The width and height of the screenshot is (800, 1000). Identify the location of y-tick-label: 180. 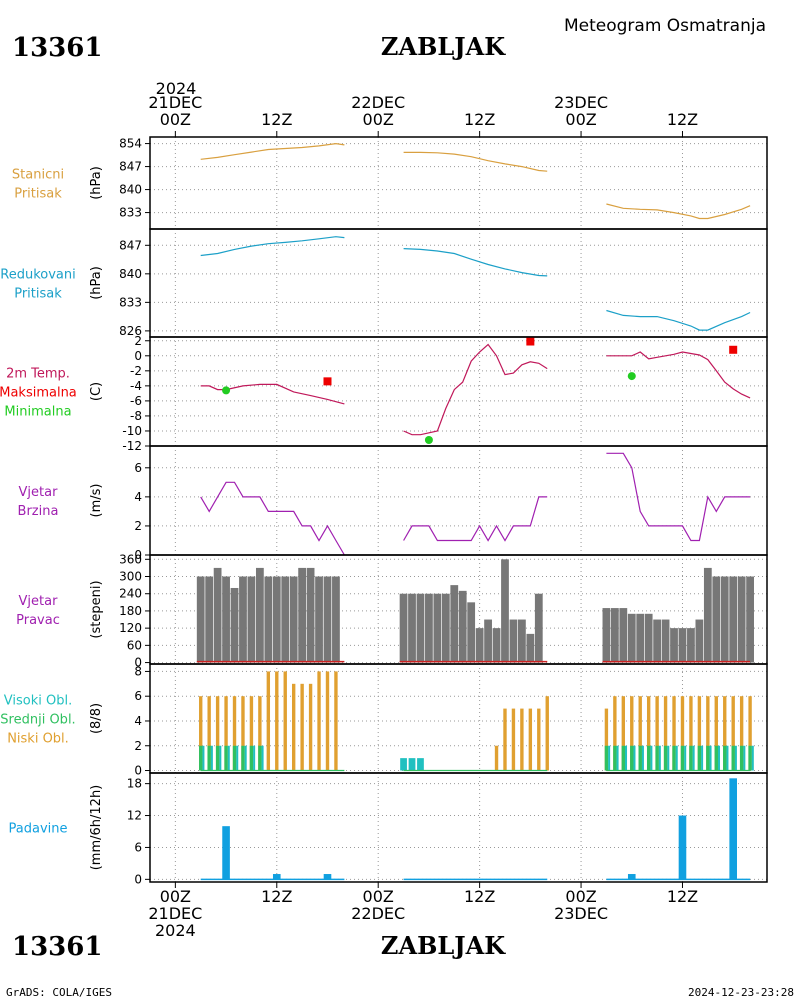
(130, 611).